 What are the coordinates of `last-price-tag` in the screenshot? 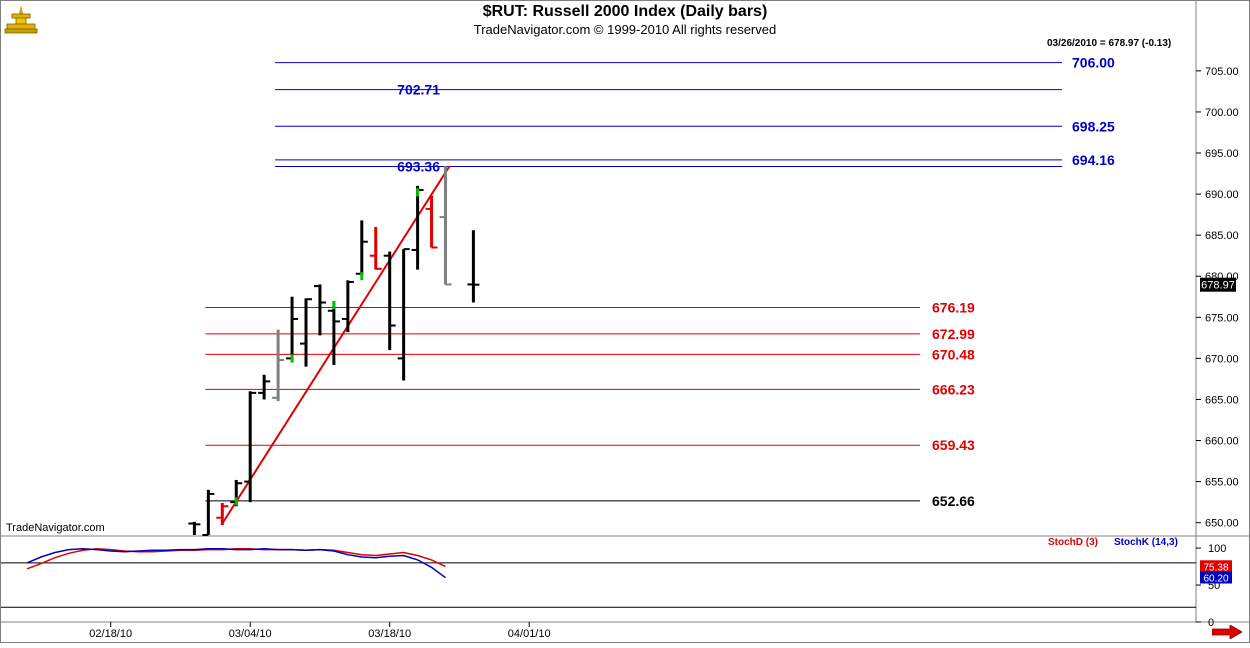 It's located at (1218, 284).